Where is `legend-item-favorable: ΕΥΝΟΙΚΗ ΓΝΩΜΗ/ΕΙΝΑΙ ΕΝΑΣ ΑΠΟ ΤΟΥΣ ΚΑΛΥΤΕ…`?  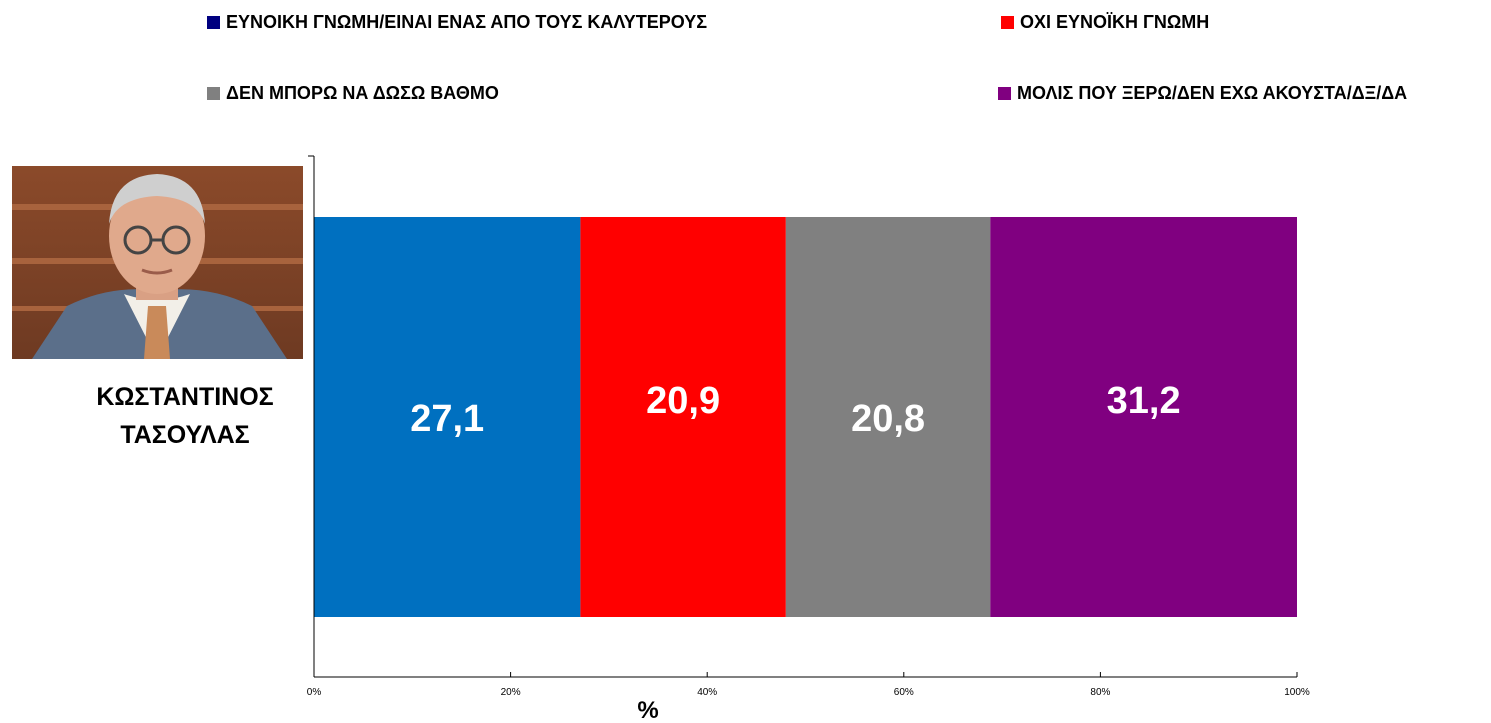 legend-item-favorable: ΕΥΝΟΙΚΗ ΓΝΩΜΗ/ΕΙΝΑΙ ΕΝΑΣ ΑΠΟ ΤΟΥΣ ΚΑΛΥΤΕ… is located at coordinates (457, 22).